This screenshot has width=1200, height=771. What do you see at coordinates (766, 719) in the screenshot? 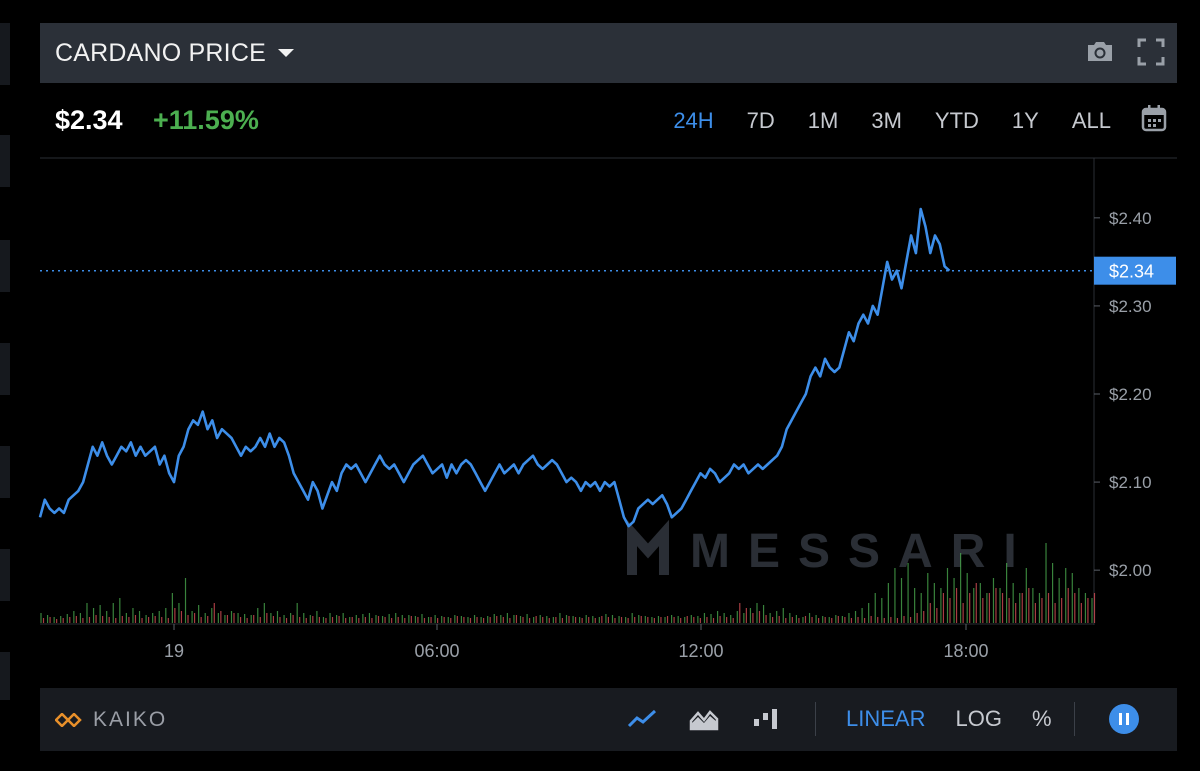
I see `candlestick-chart-icon` at bounding box center [766, 719].